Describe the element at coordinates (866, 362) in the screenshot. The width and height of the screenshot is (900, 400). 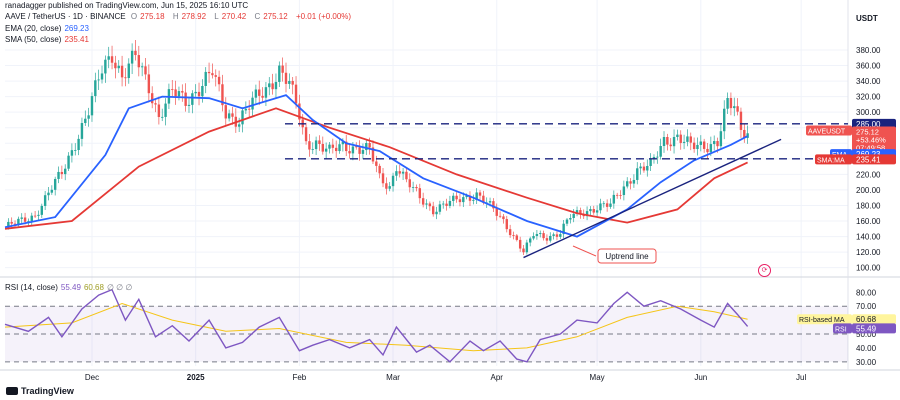
I see `rsi-tick-label: 30.00` at that location.